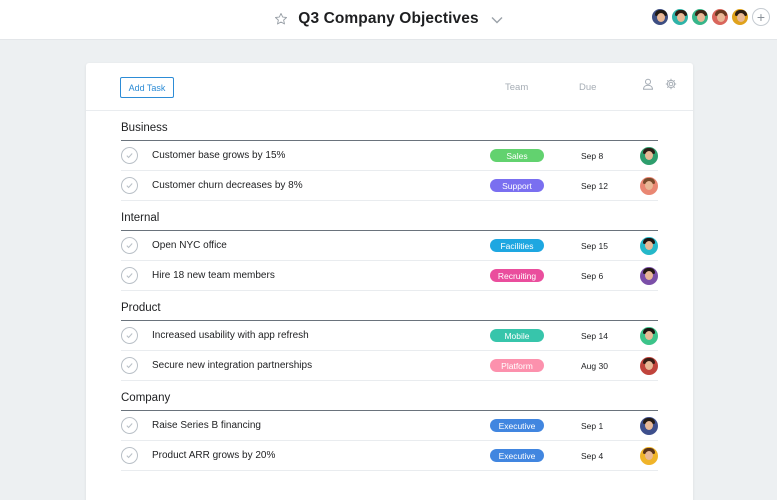  I want to click on star-icon, so click(281, 19).